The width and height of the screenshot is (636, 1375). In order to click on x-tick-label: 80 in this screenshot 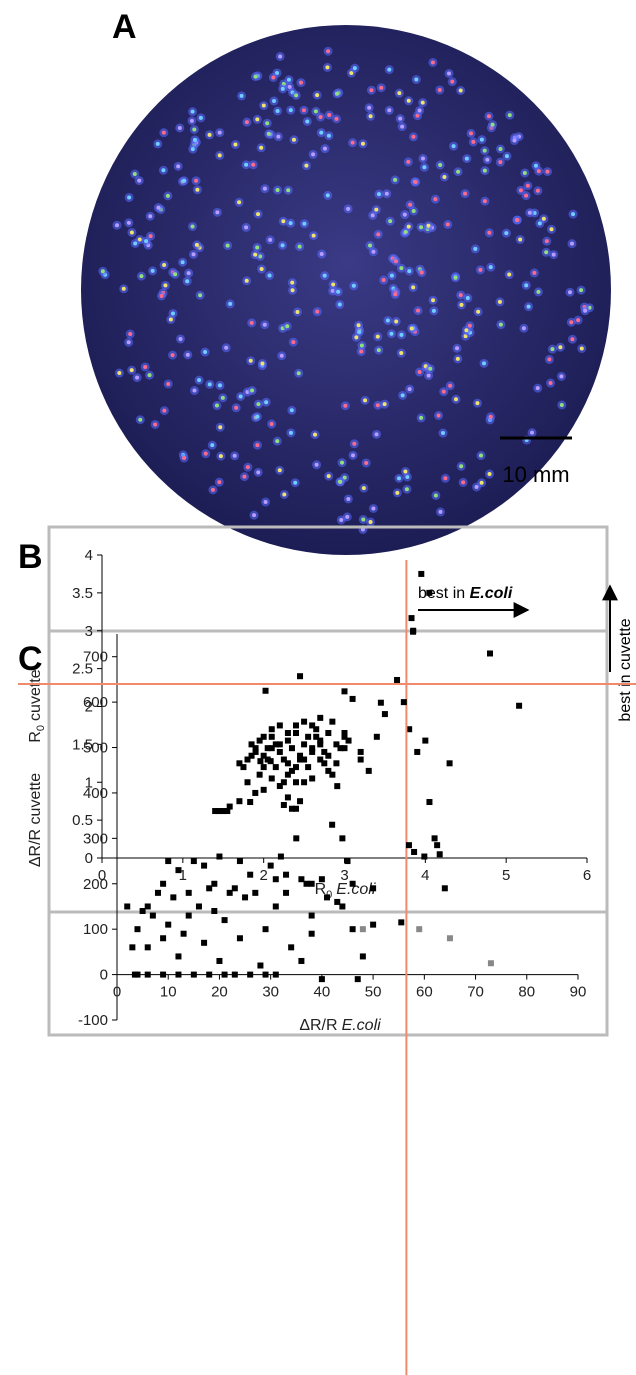, I will do `click(526, 992)`.